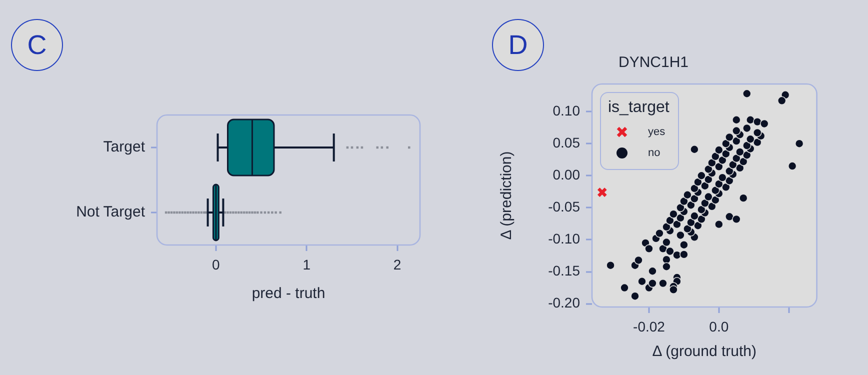 This screenshot has height=375, width=868. Describe the element at coordinates (564, 238) in the screenshot. I see `y-tick-label: -0.10` at that location.